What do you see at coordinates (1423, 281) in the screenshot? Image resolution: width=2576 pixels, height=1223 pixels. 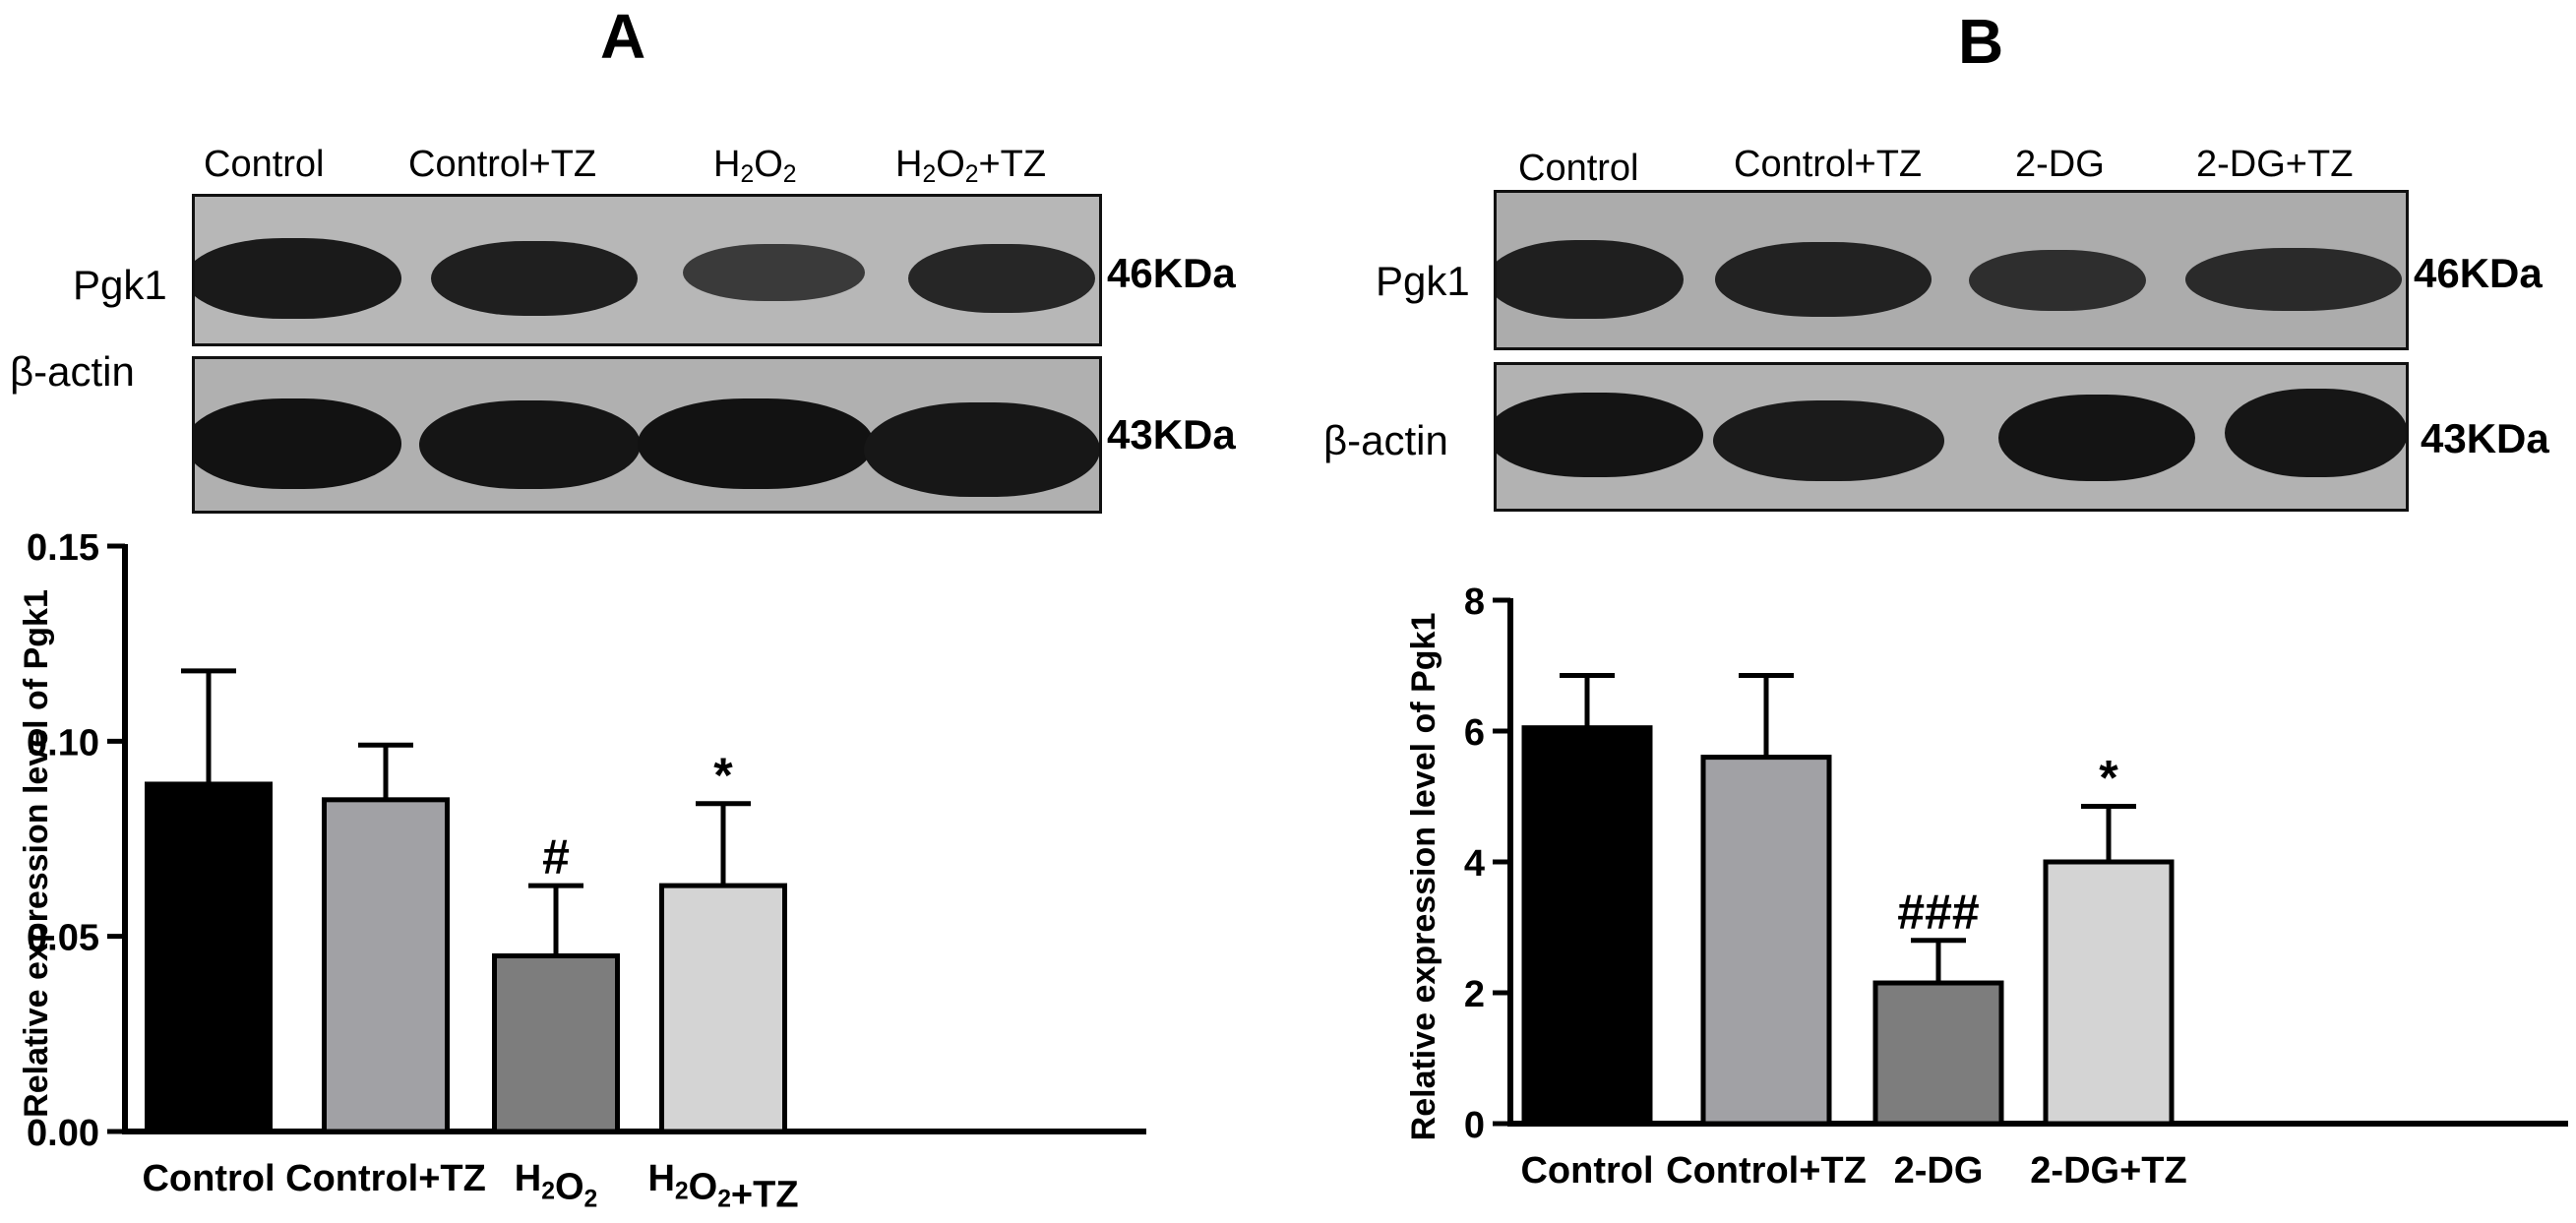 I see `blot-row-label-pgk1-b: Pgk1` at bounding box center [1423, 281].